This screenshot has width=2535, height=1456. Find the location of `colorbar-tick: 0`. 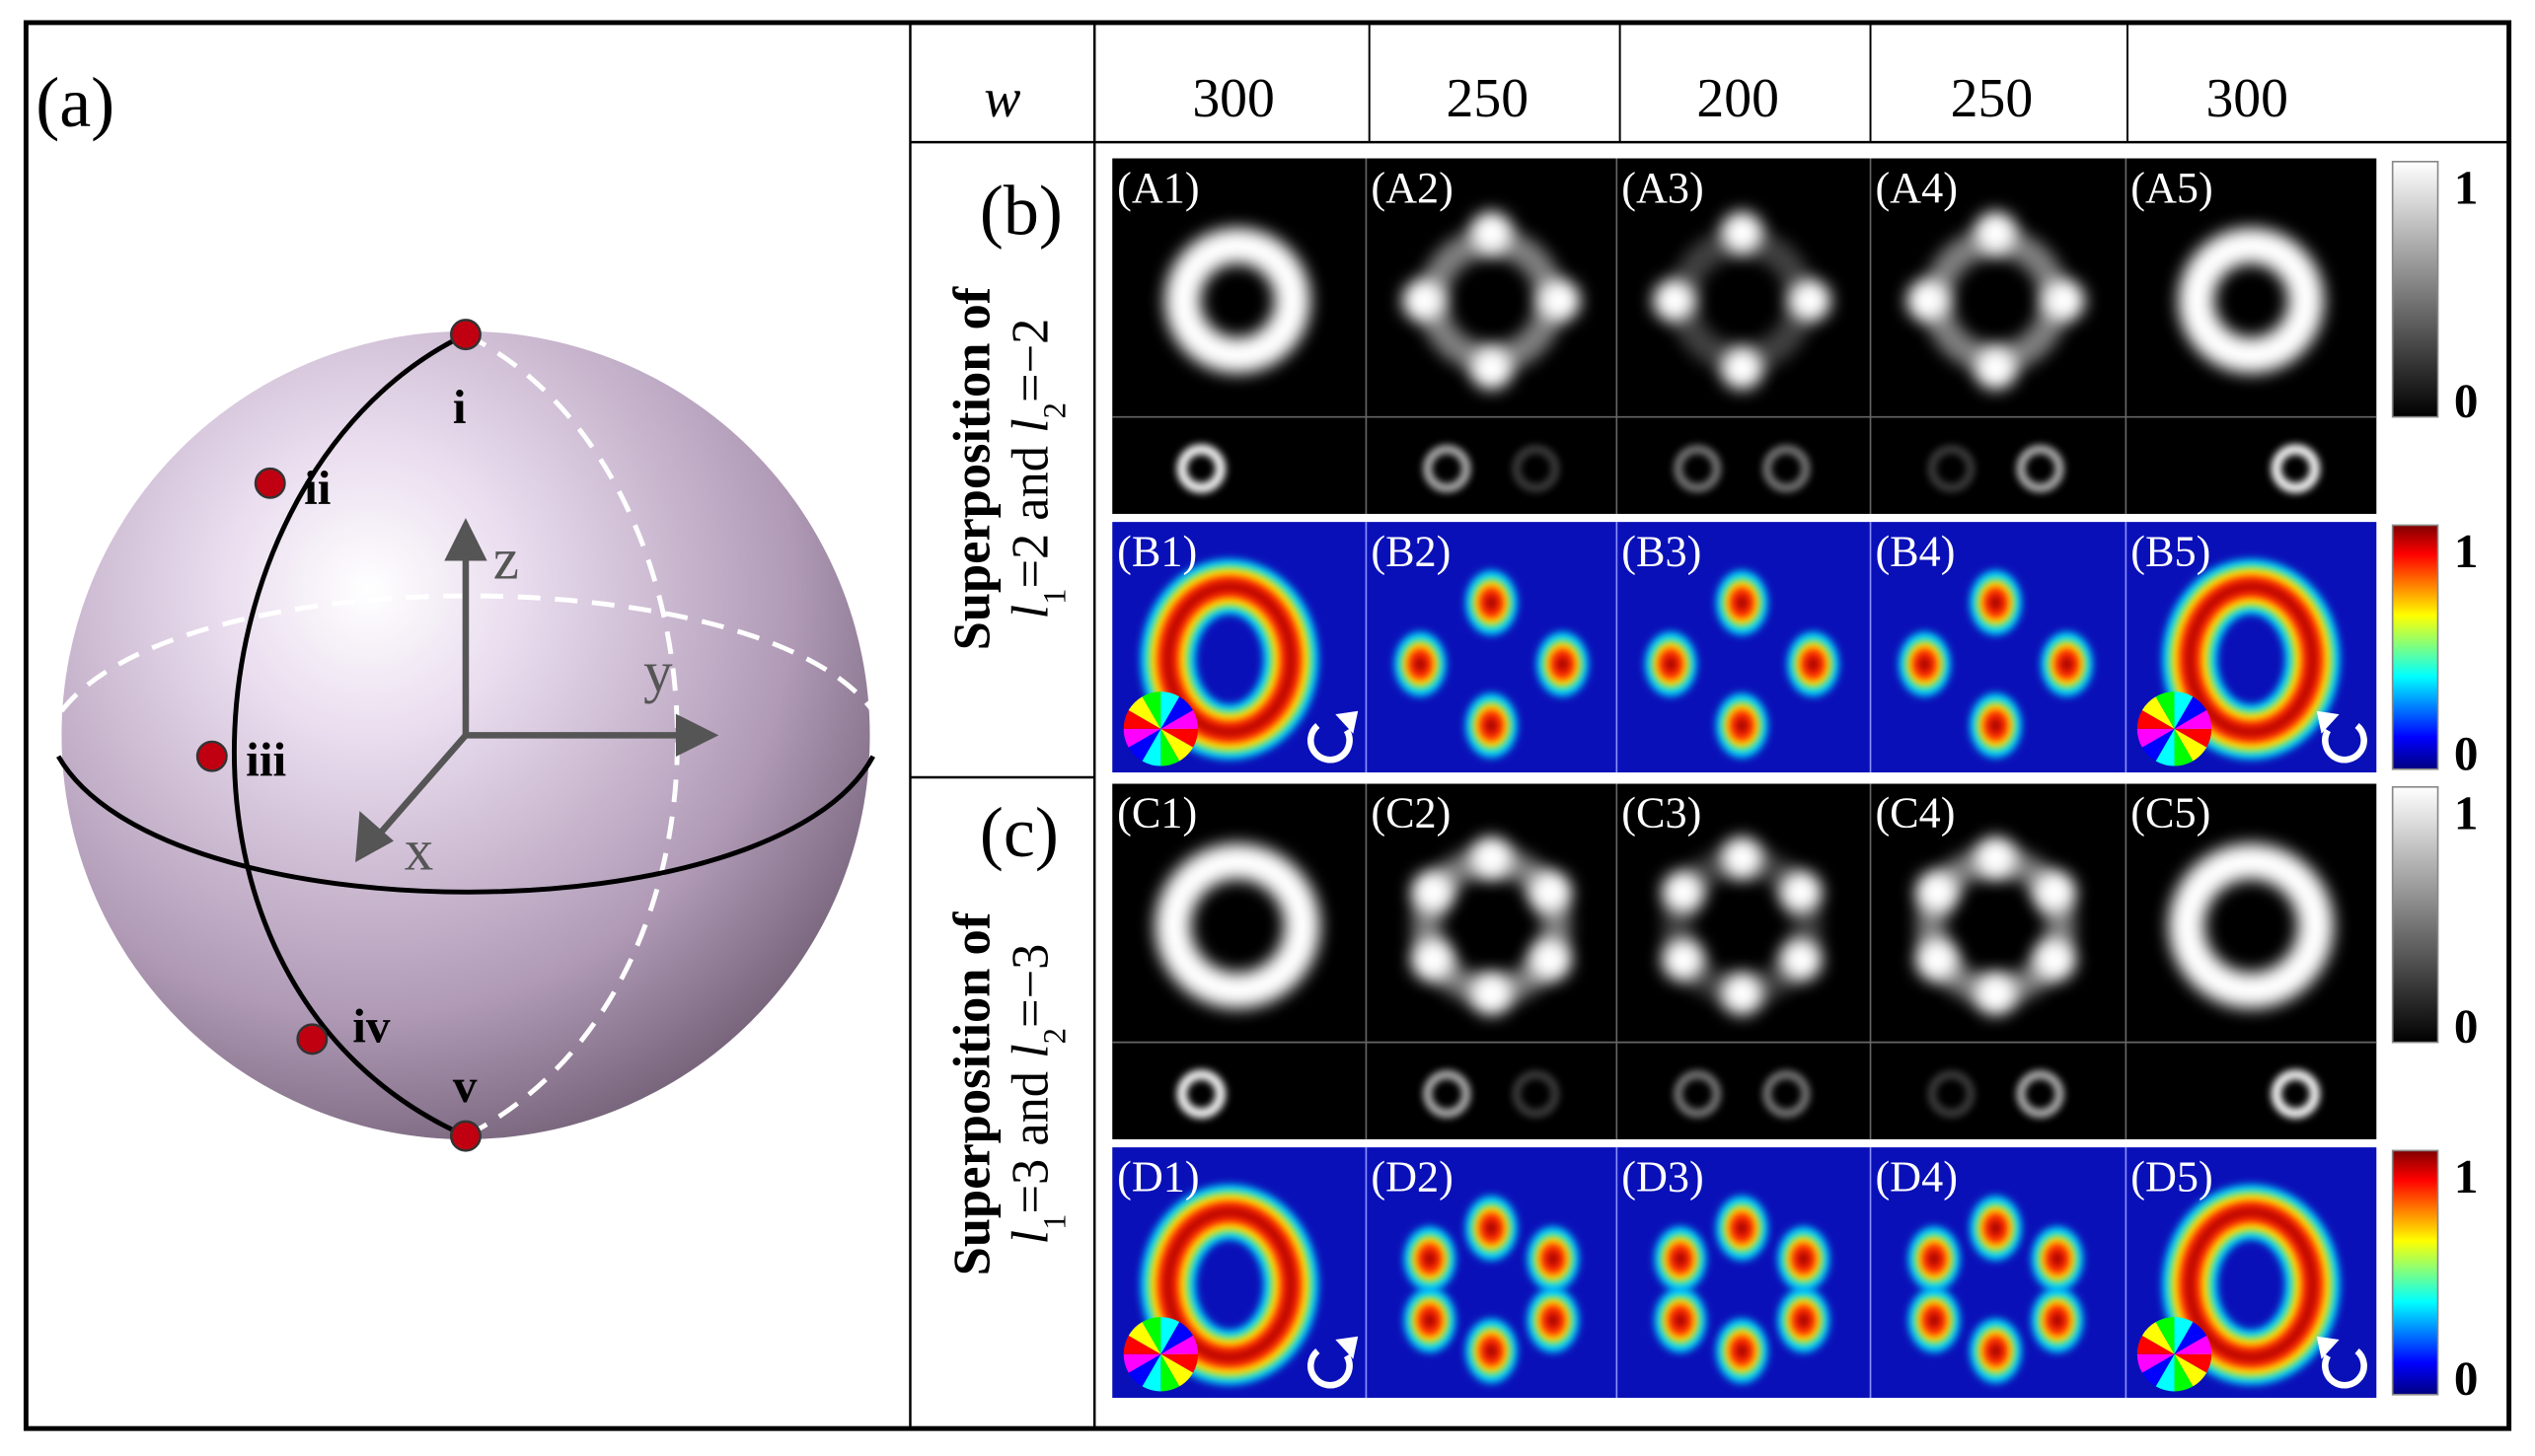

colorbar-tick: 0 is located at coordinates (2466, 1026).